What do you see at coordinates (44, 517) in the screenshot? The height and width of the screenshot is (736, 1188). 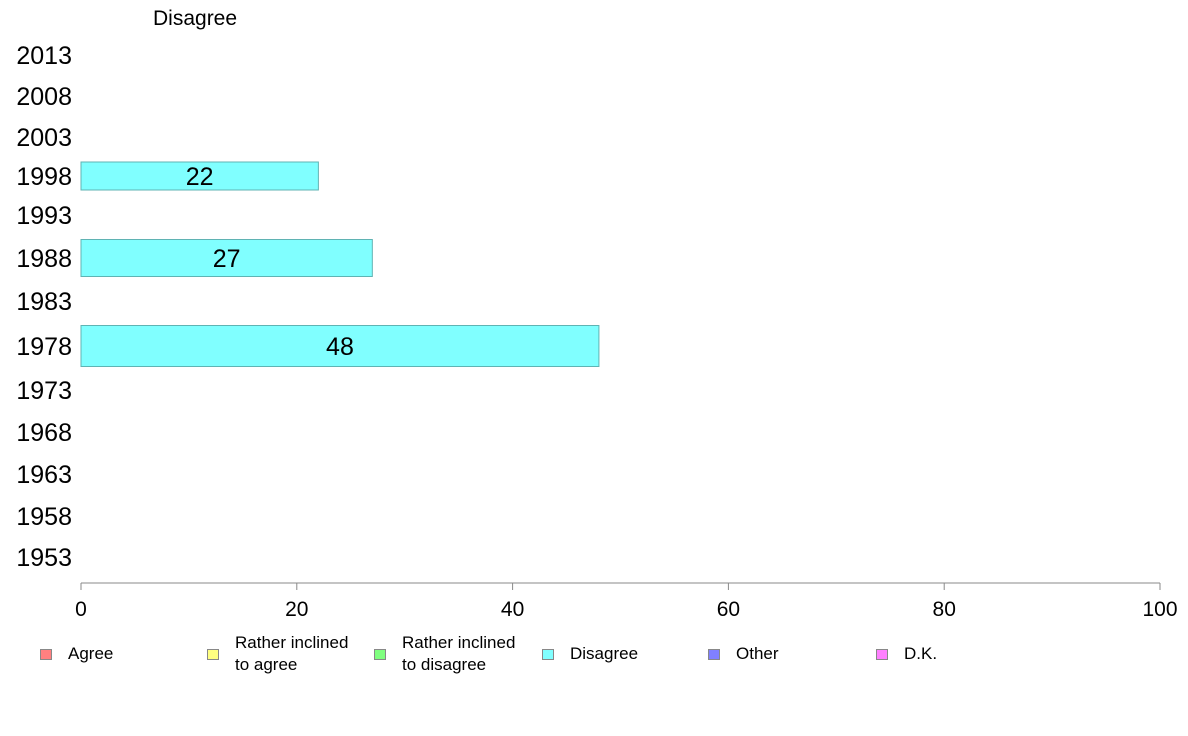 I see `y-tick-label-1958: 1958` at bounding box center [44, 517].